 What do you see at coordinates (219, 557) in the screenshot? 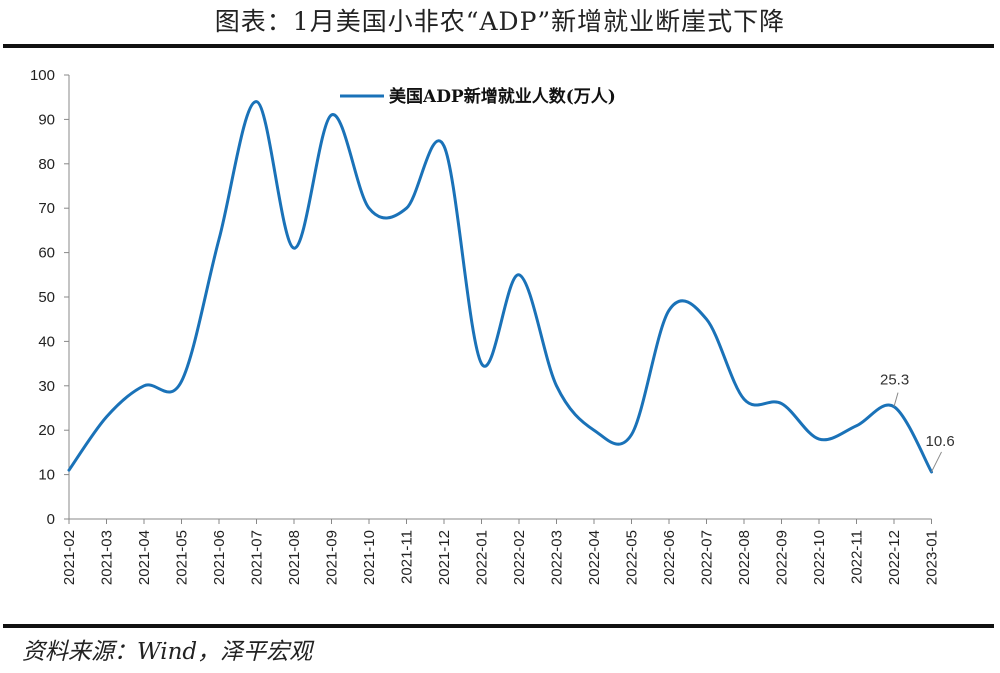
I see `x-tick-label: 2021-06` at bounding box center [219, 557].